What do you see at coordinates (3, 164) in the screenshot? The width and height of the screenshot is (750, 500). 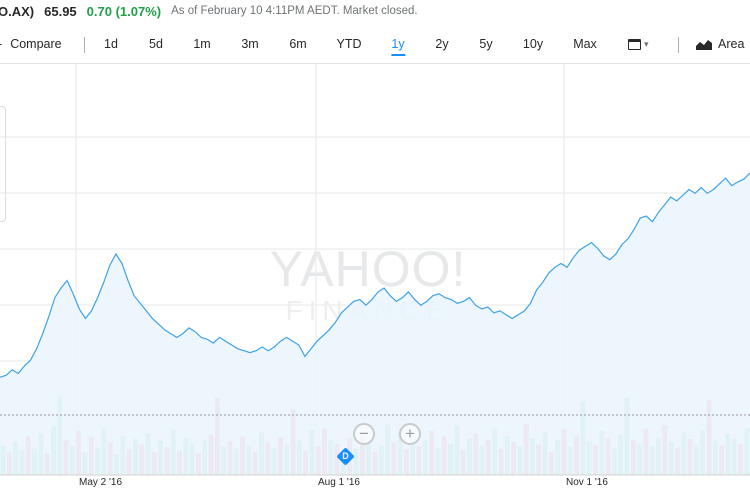 I see `left-panel-handle` at bounding box center [3, 164].